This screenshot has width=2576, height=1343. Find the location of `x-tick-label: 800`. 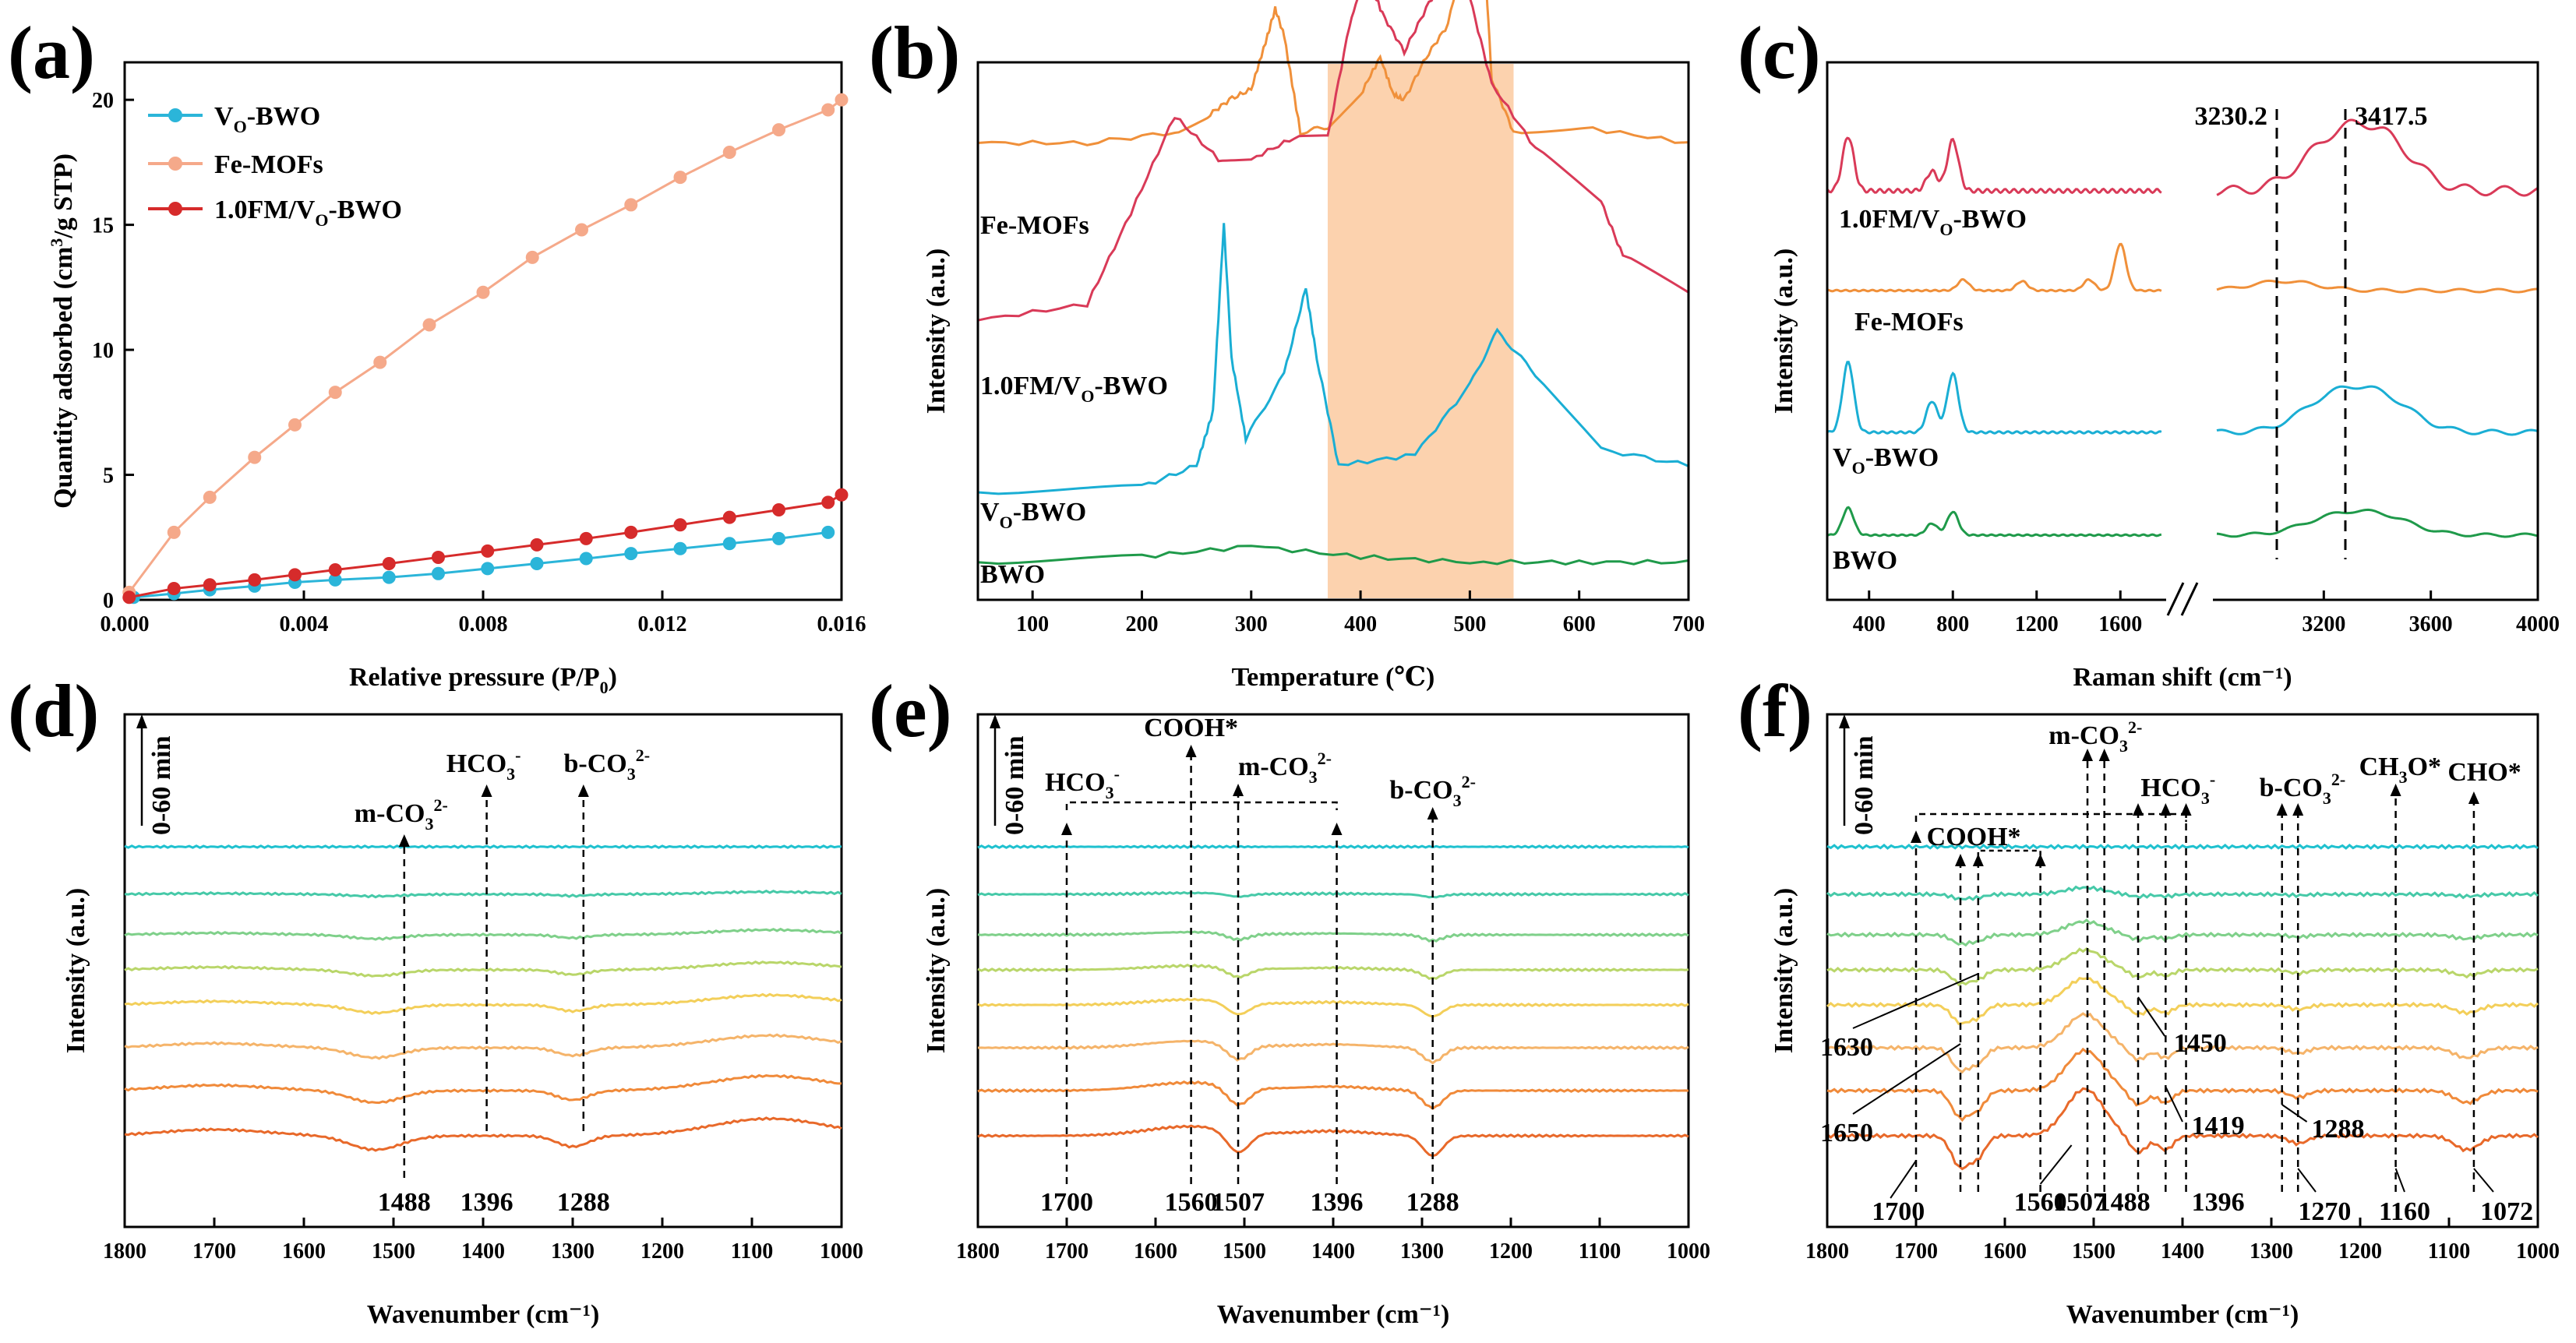

x-tick-label: 800 is located at coordinates (1952, 624).